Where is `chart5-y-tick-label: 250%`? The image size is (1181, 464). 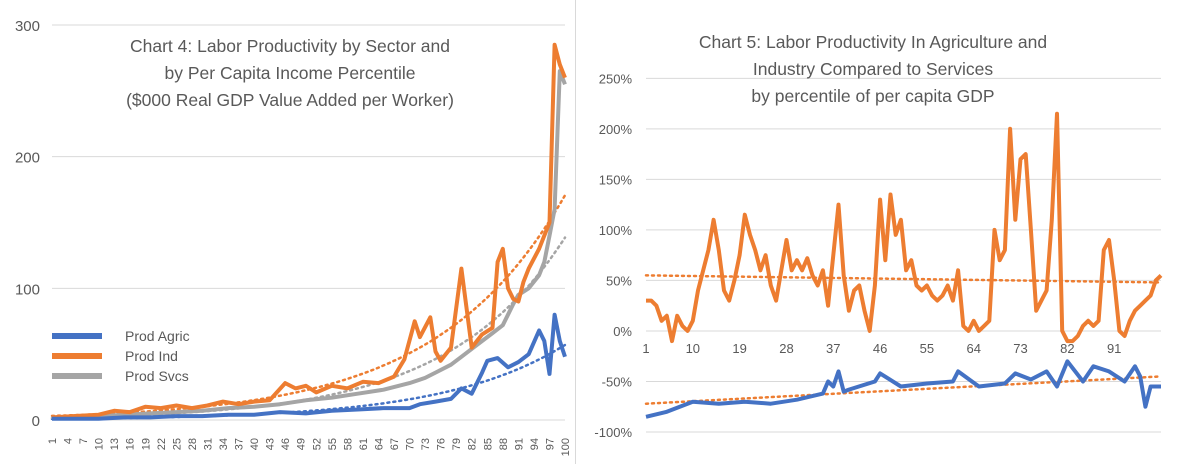
chart5-y-tick-label: 250% is located at coordinates (616, 78).